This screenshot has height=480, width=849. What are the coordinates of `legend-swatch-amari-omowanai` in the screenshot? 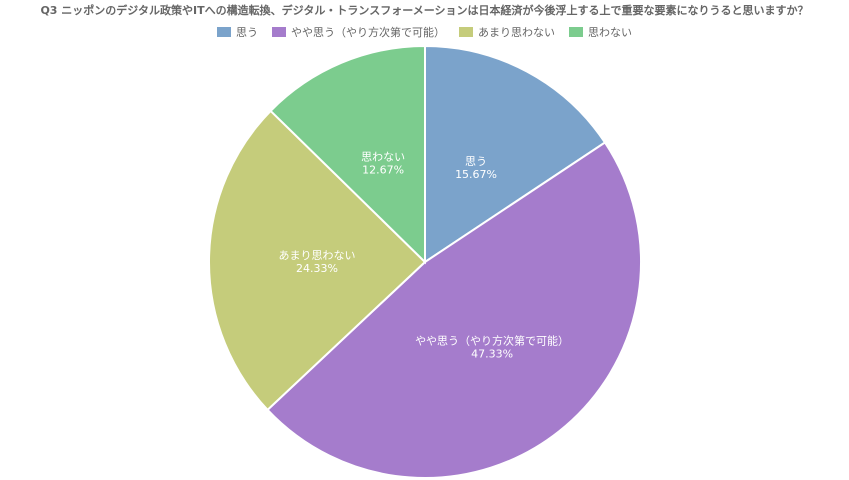 It's located at (466, 32).